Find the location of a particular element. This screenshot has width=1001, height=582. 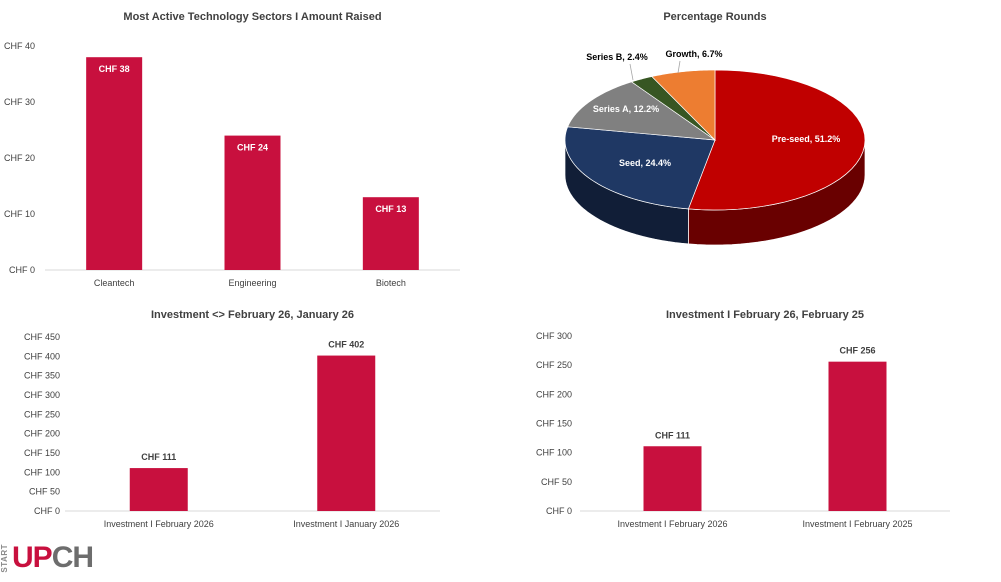

y-tick-label: CHF 10 is located at coordinates (19, 214).